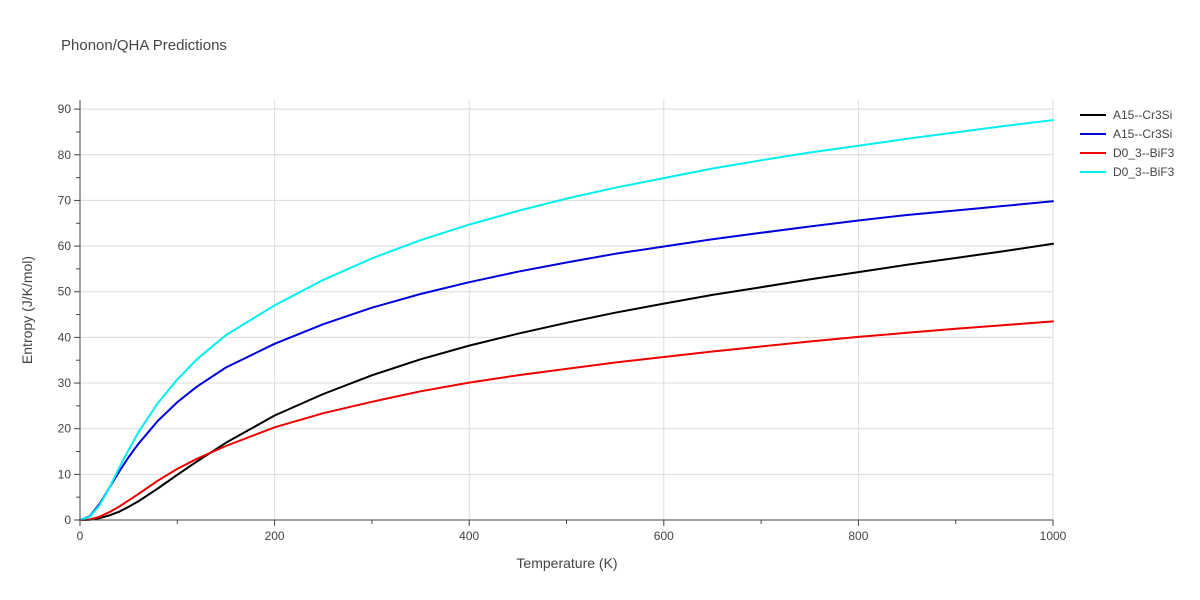 The width and height of the screenshot is (1200, 600). I want to click on x-tick-label: 400, so click(469, 536).